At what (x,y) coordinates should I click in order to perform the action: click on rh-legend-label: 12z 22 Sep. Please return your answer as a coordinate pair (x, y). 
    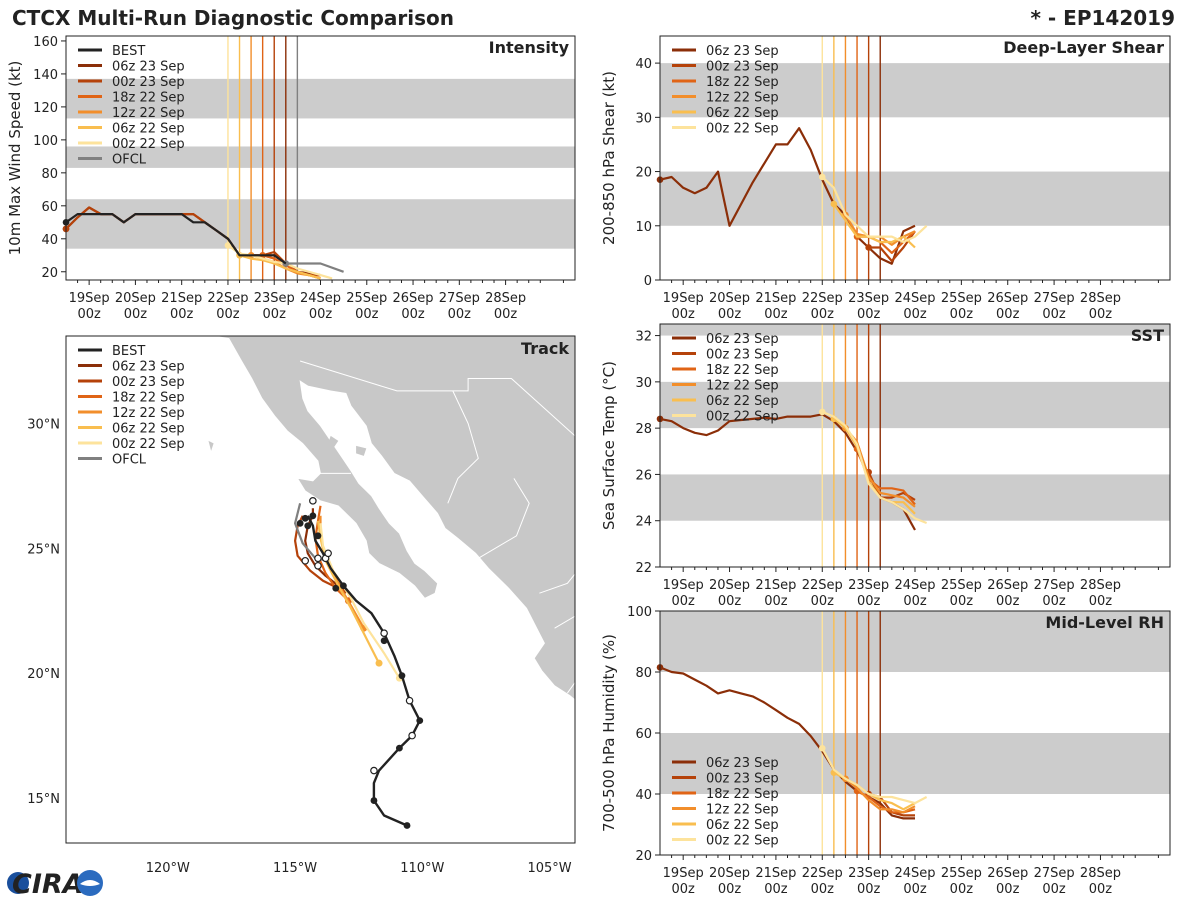
    Looking at the image, I should click on (742, 810).